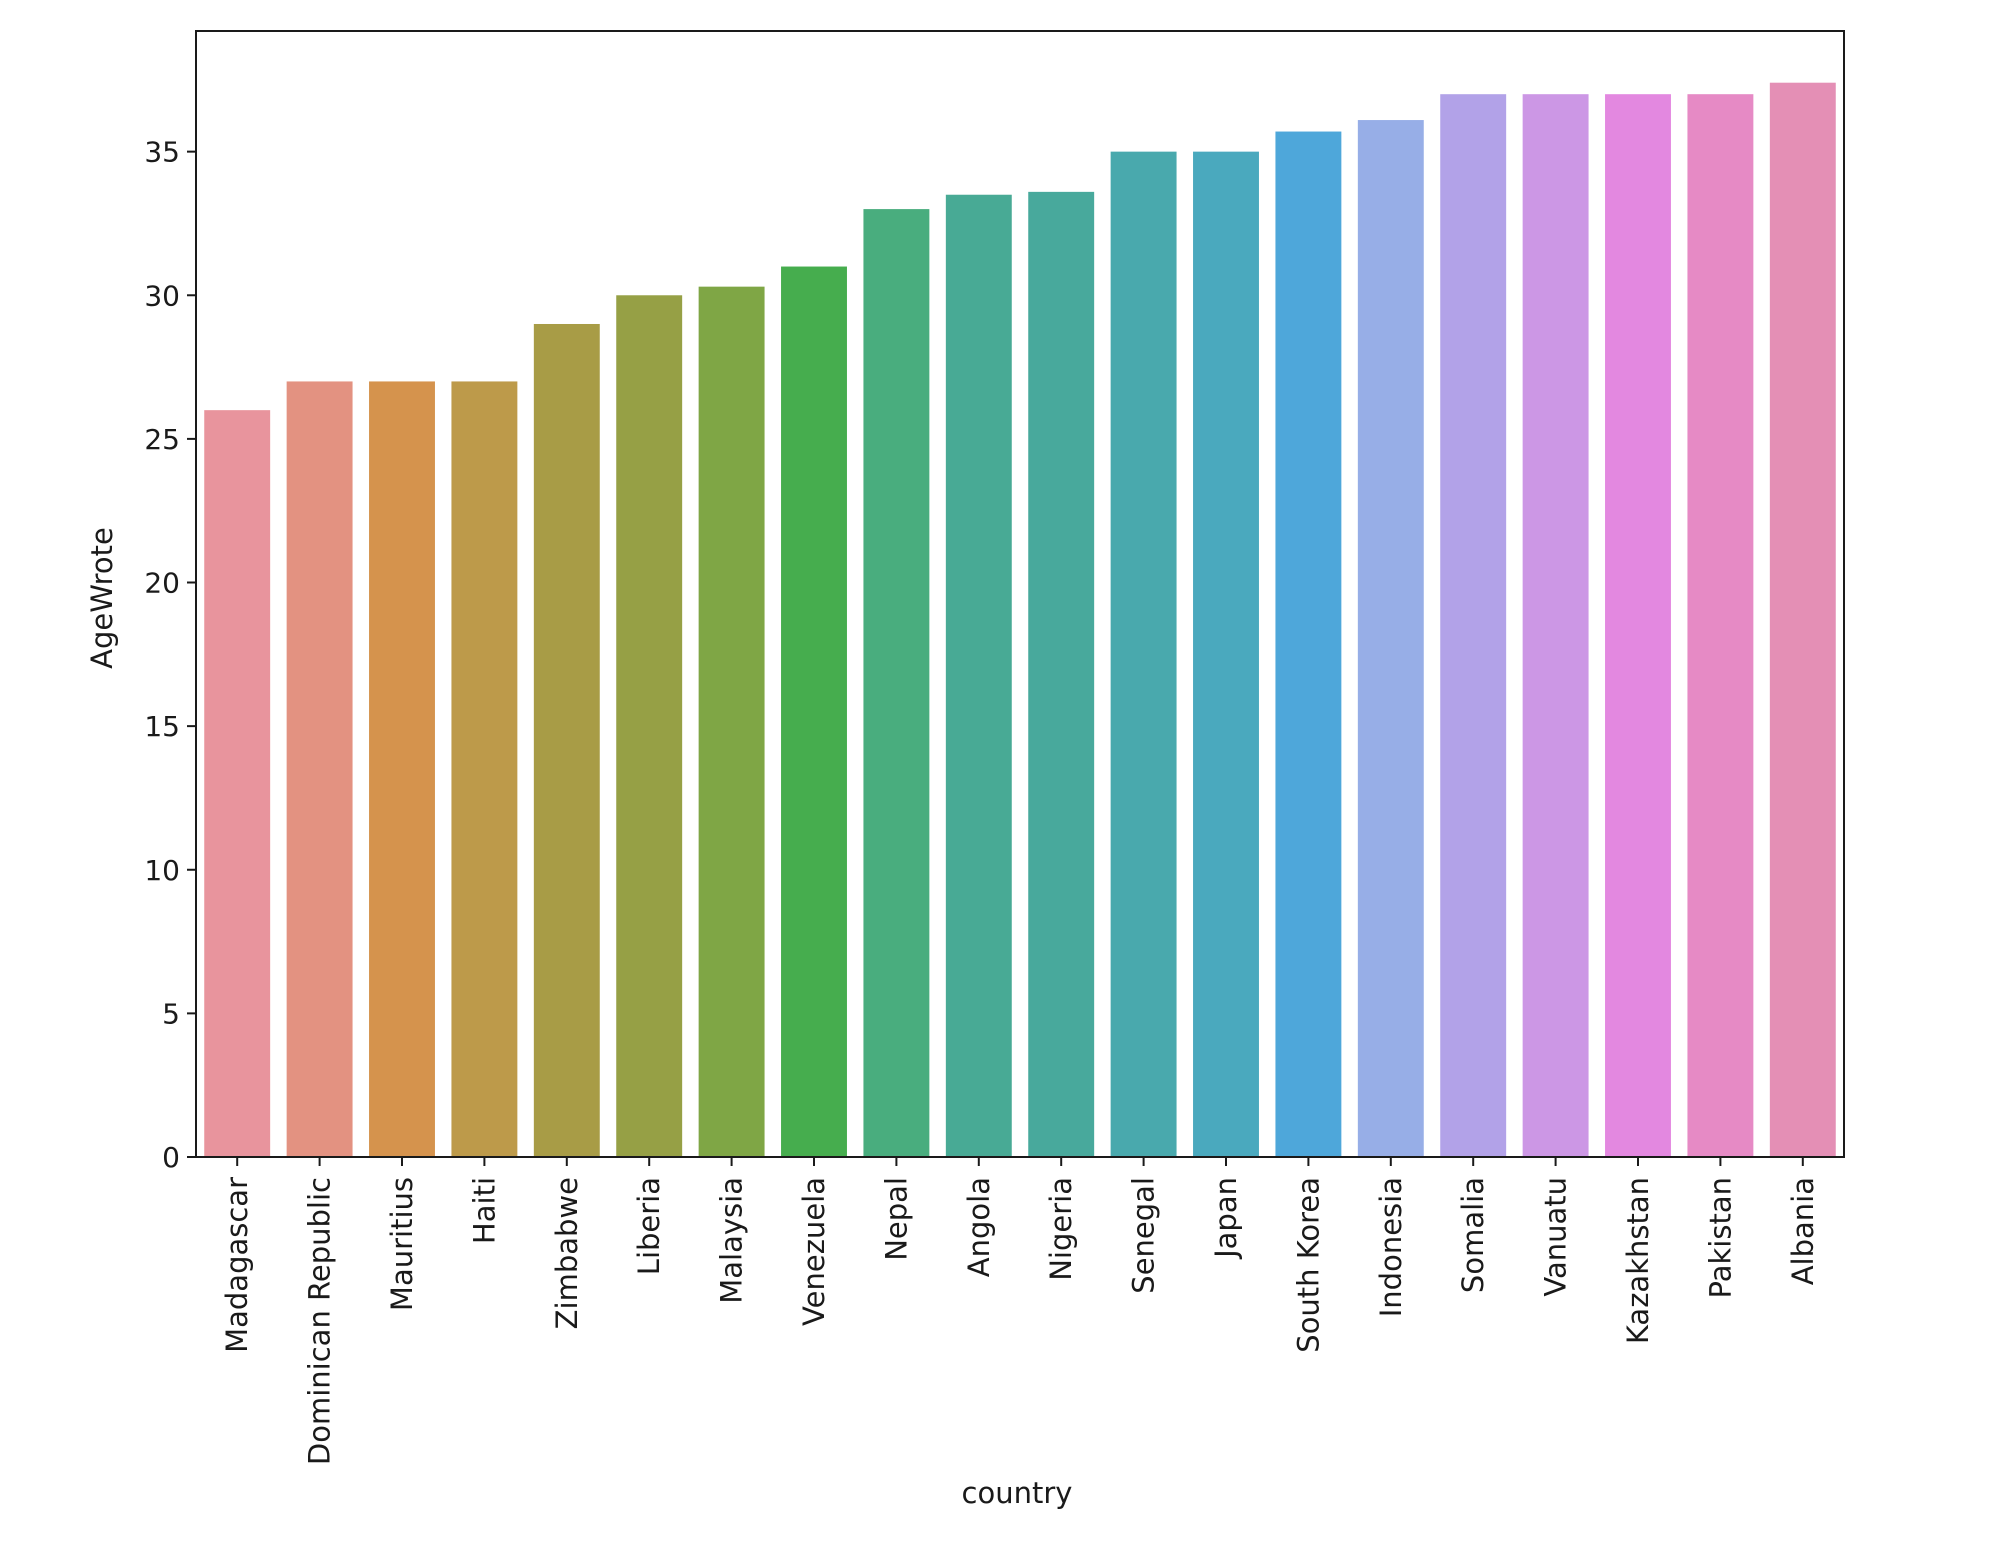 This screenshot has width=2000, height=1556. Describe the element at coordinates (1638, 626) in the screenshot. I see `bar-kazakhstan` at that location.